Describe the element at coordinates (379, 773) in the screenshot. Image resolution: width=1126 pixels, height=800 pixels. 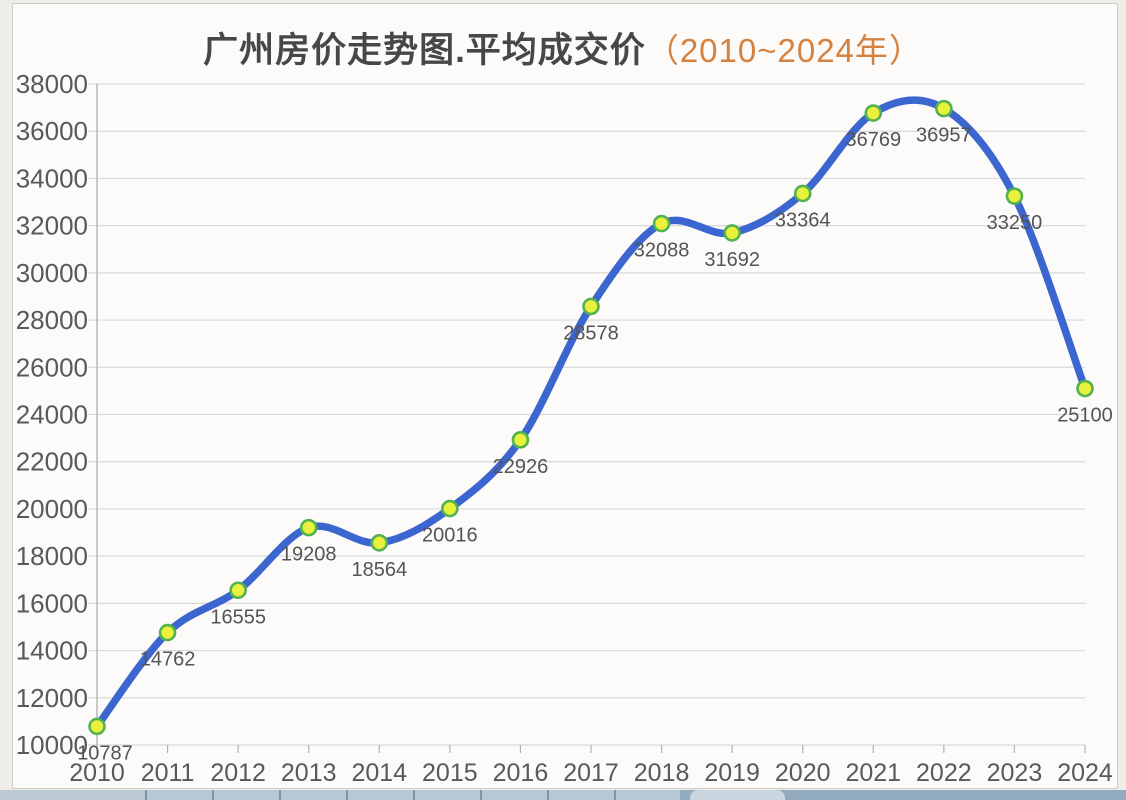
I see `x-axis-label: 2014` at that location.